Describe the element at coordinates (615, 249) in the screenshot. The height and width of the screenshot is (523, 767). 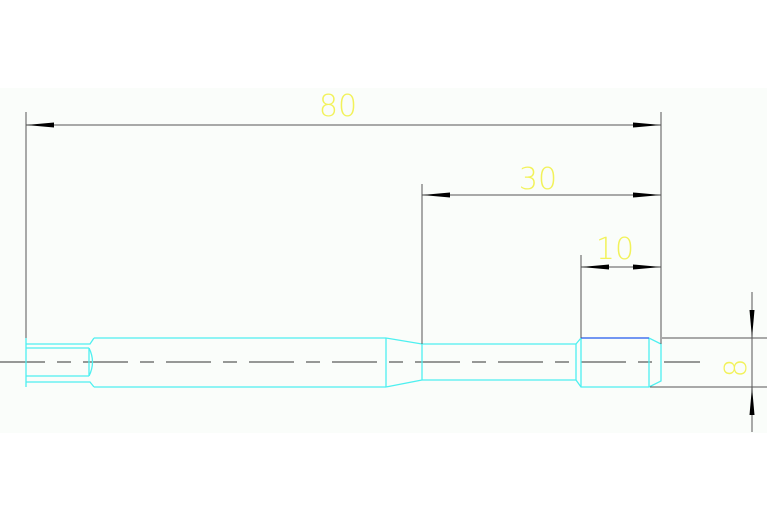
I see `dimension-10-label: 10` at that location.